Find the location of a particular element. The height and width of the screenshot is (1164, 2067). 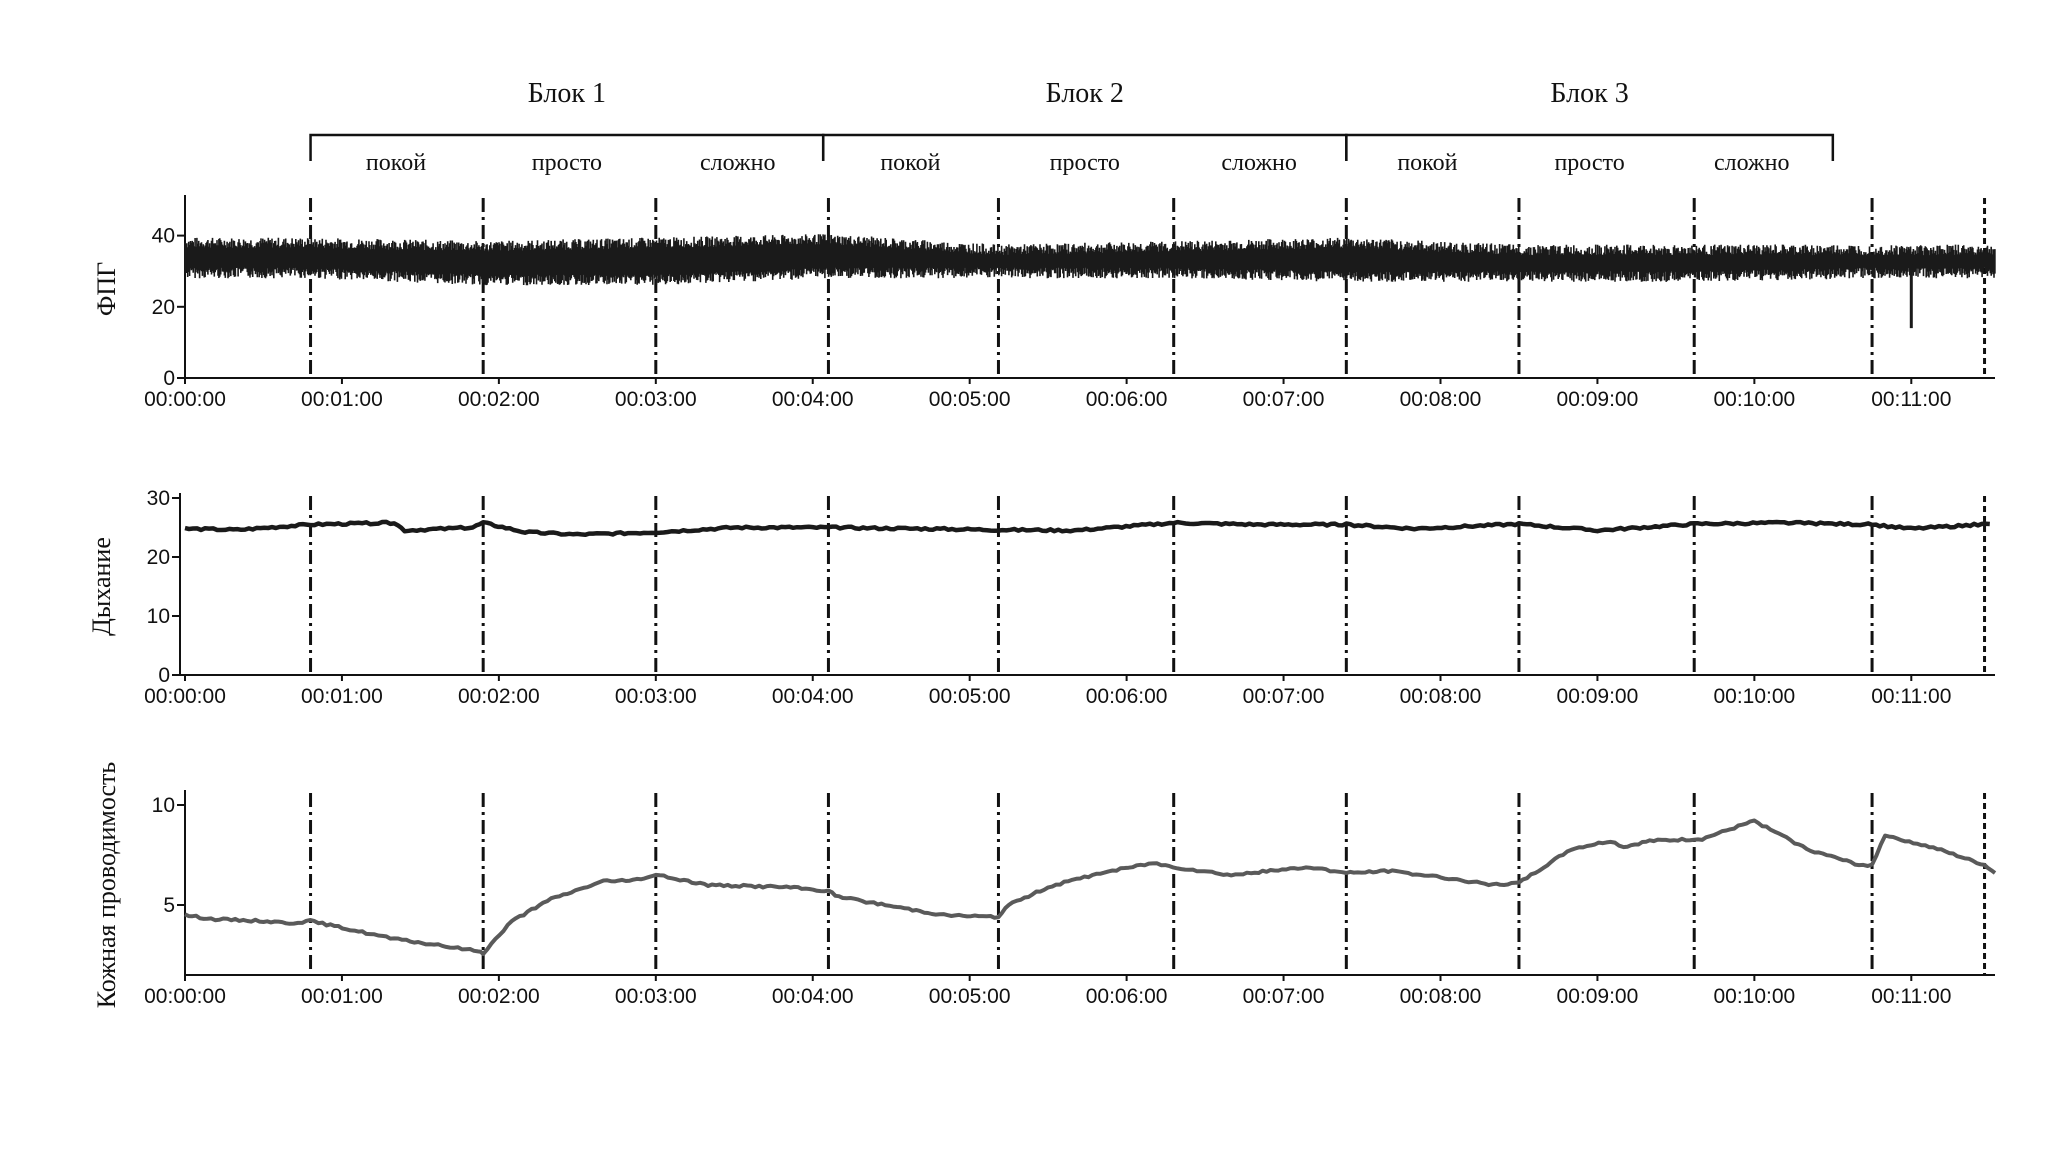

y-axis-label: Дыхание is located at coordinates (101, 586).